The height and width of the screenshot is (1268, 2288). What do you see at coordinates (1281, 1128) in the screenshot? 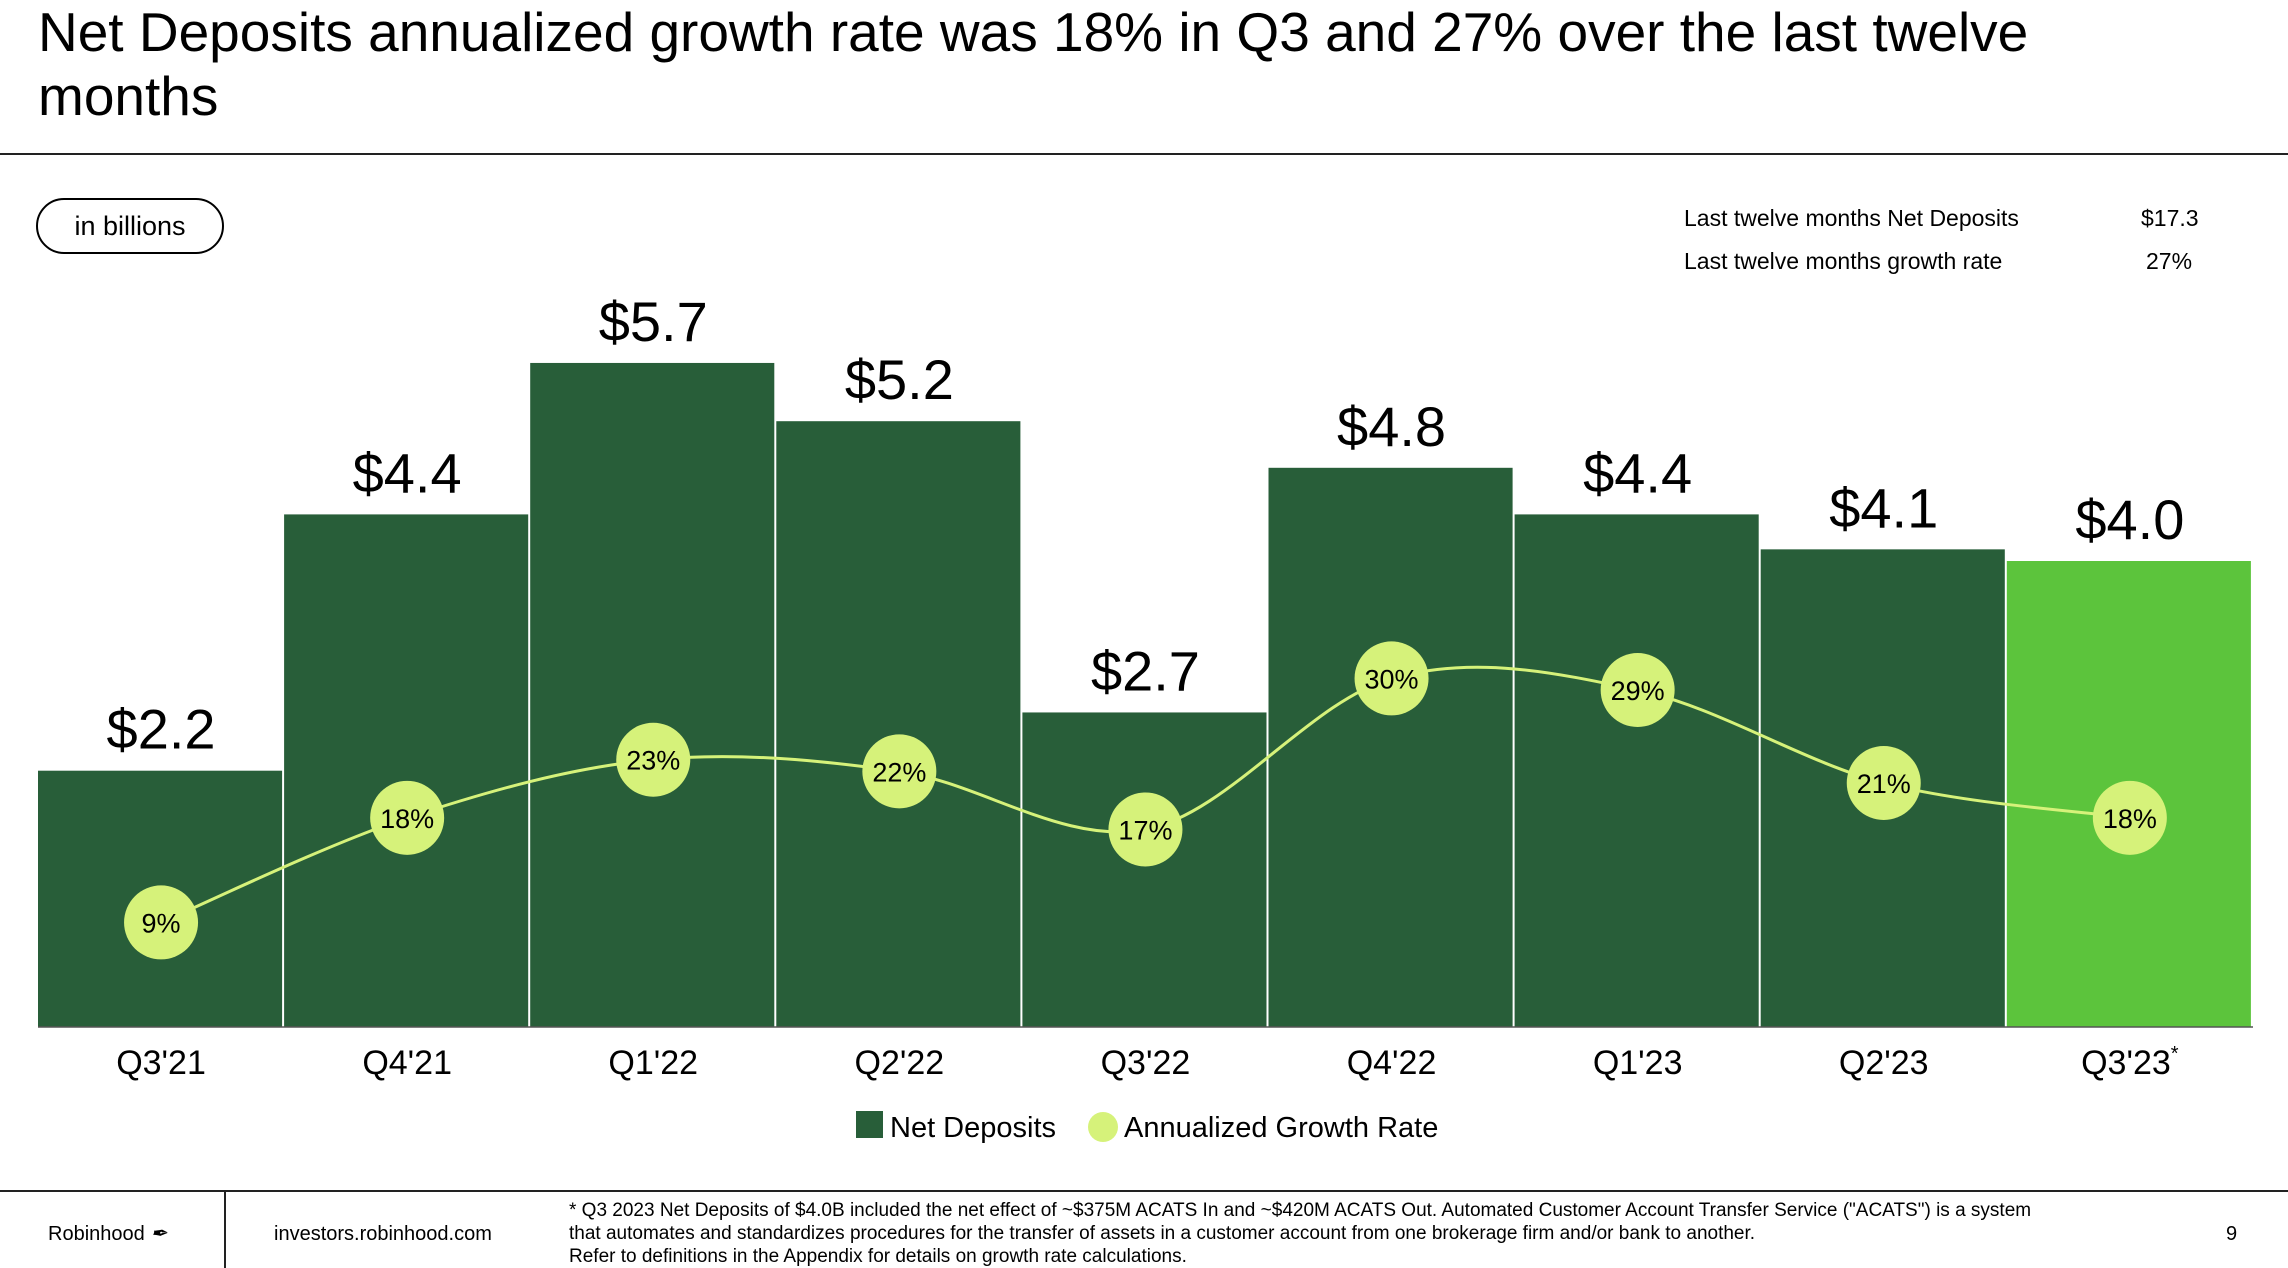
I see `legend-growth-rate-label: Annualized Growth Rate` at bounding box center [1281, 1128].